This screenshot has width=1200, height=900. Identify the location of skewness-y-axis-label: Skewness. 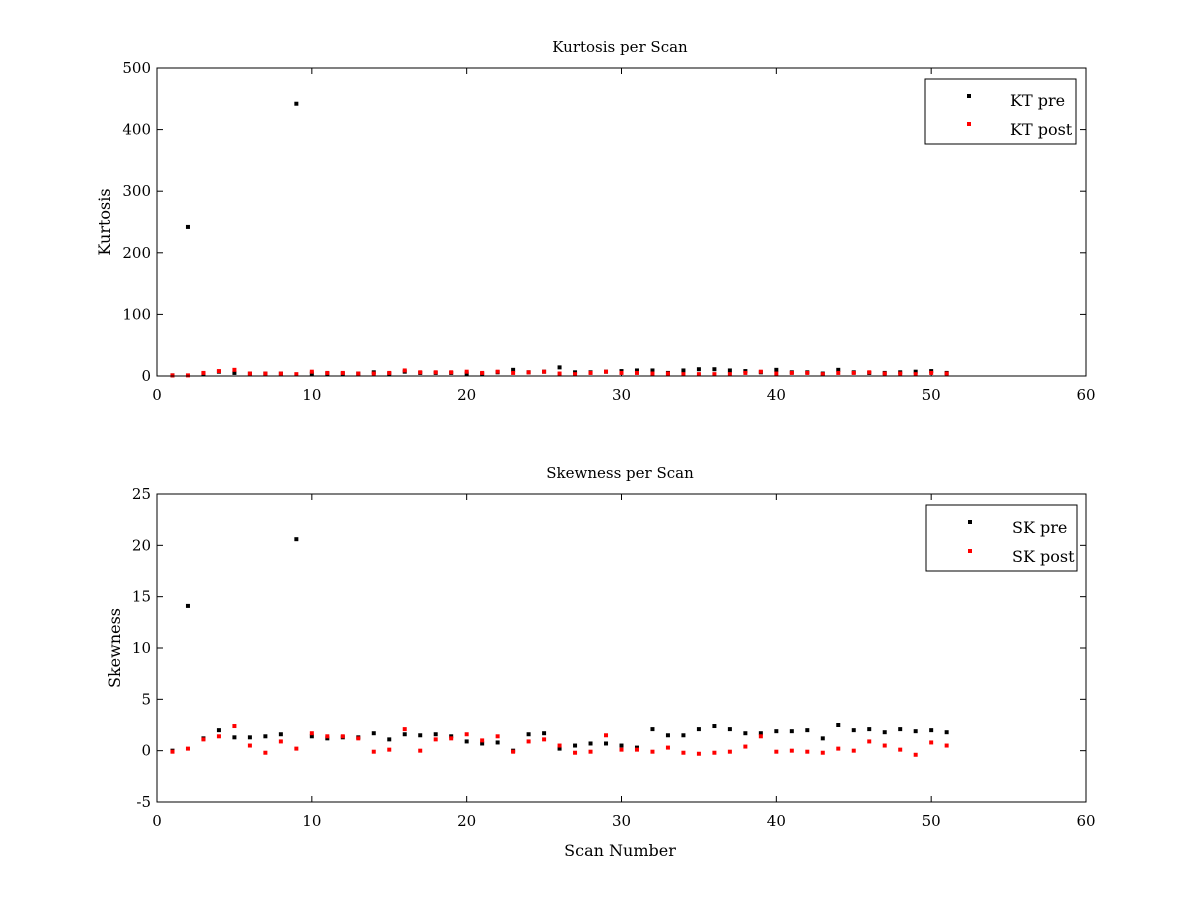
(114, 648).